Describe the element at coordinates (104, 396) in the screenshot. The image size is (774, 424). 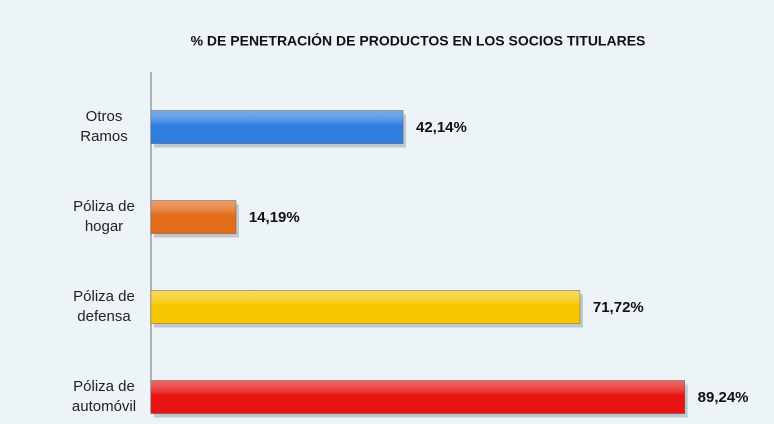
I see `category-label: Póliza de automóvil` at that location.